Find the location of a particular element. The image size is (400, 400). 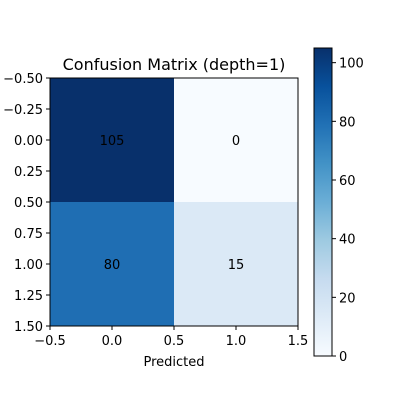

y-tick-label: 1.25 is located at coordinates (28, 296).